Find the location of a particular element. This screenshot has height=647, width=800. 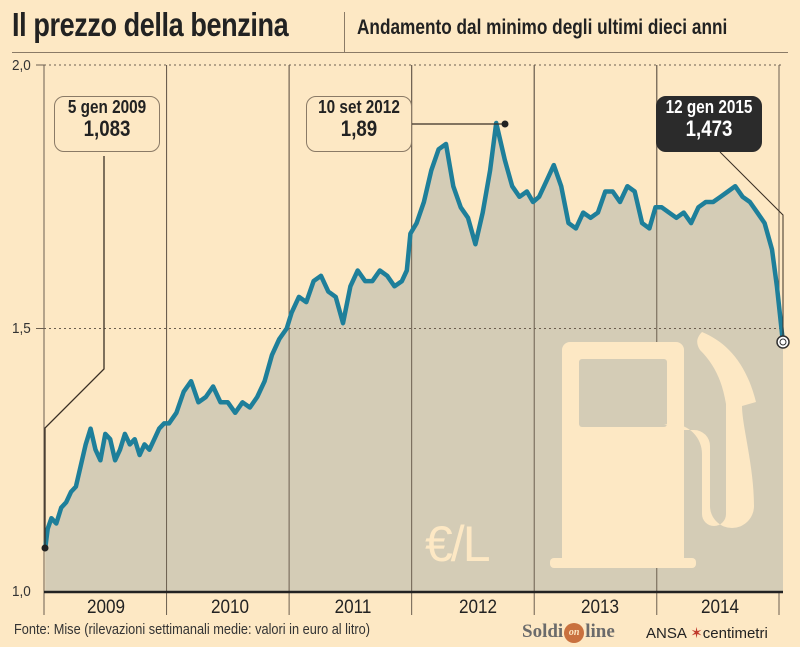

y-tick-2-0: 2,0 is located at coordinates (21, 65).